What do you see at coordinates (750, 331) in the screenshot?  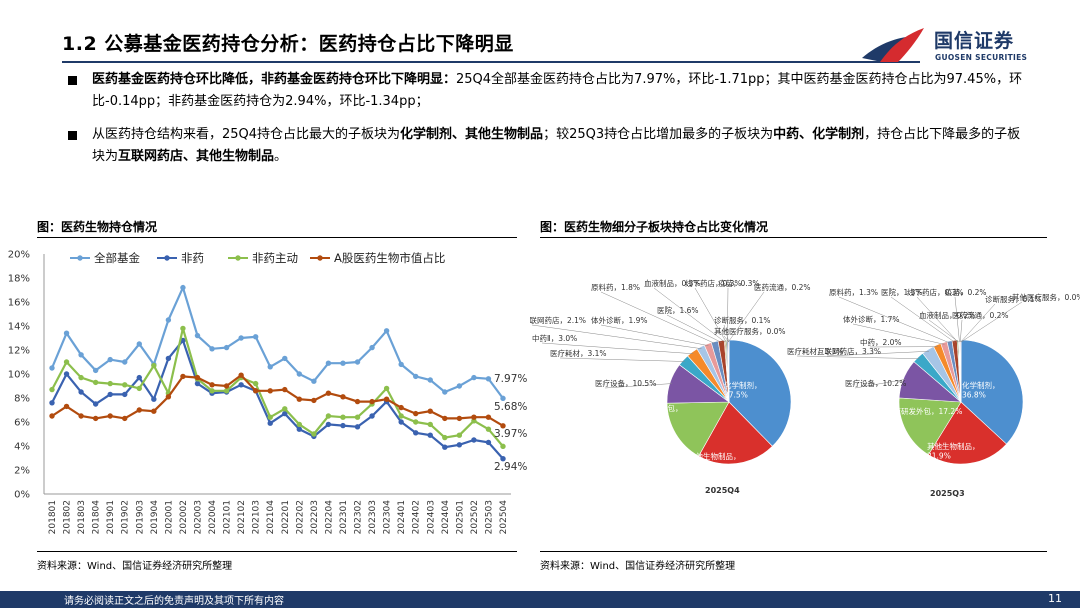 I see `pie-slice-label: 其他医疗服务，0.0%` at bounding box center [750, 331].